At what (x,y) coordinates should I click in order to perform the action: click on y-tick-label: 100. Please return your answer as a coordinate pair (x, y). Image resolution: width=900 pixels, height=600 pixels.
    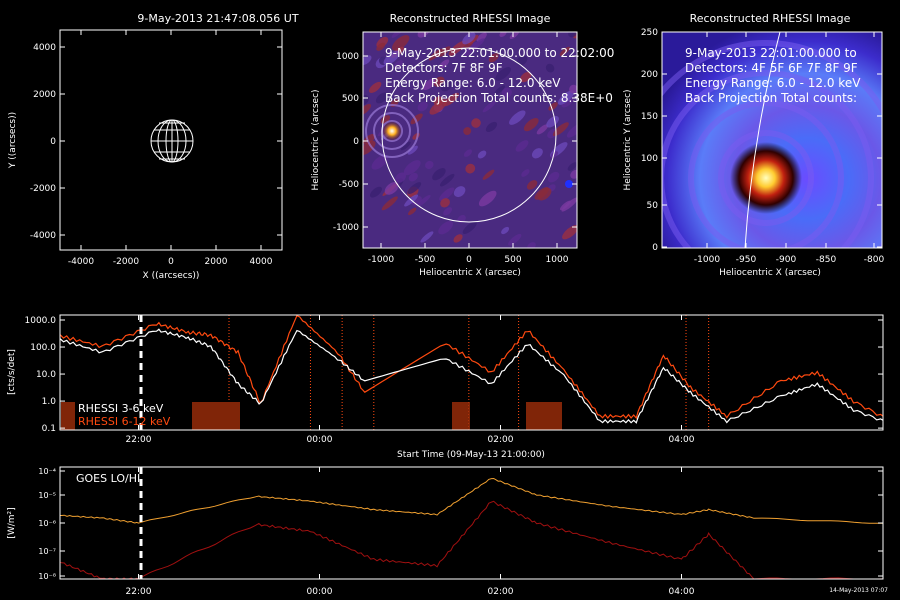
    Looking at the image, I should click on (649, 159).